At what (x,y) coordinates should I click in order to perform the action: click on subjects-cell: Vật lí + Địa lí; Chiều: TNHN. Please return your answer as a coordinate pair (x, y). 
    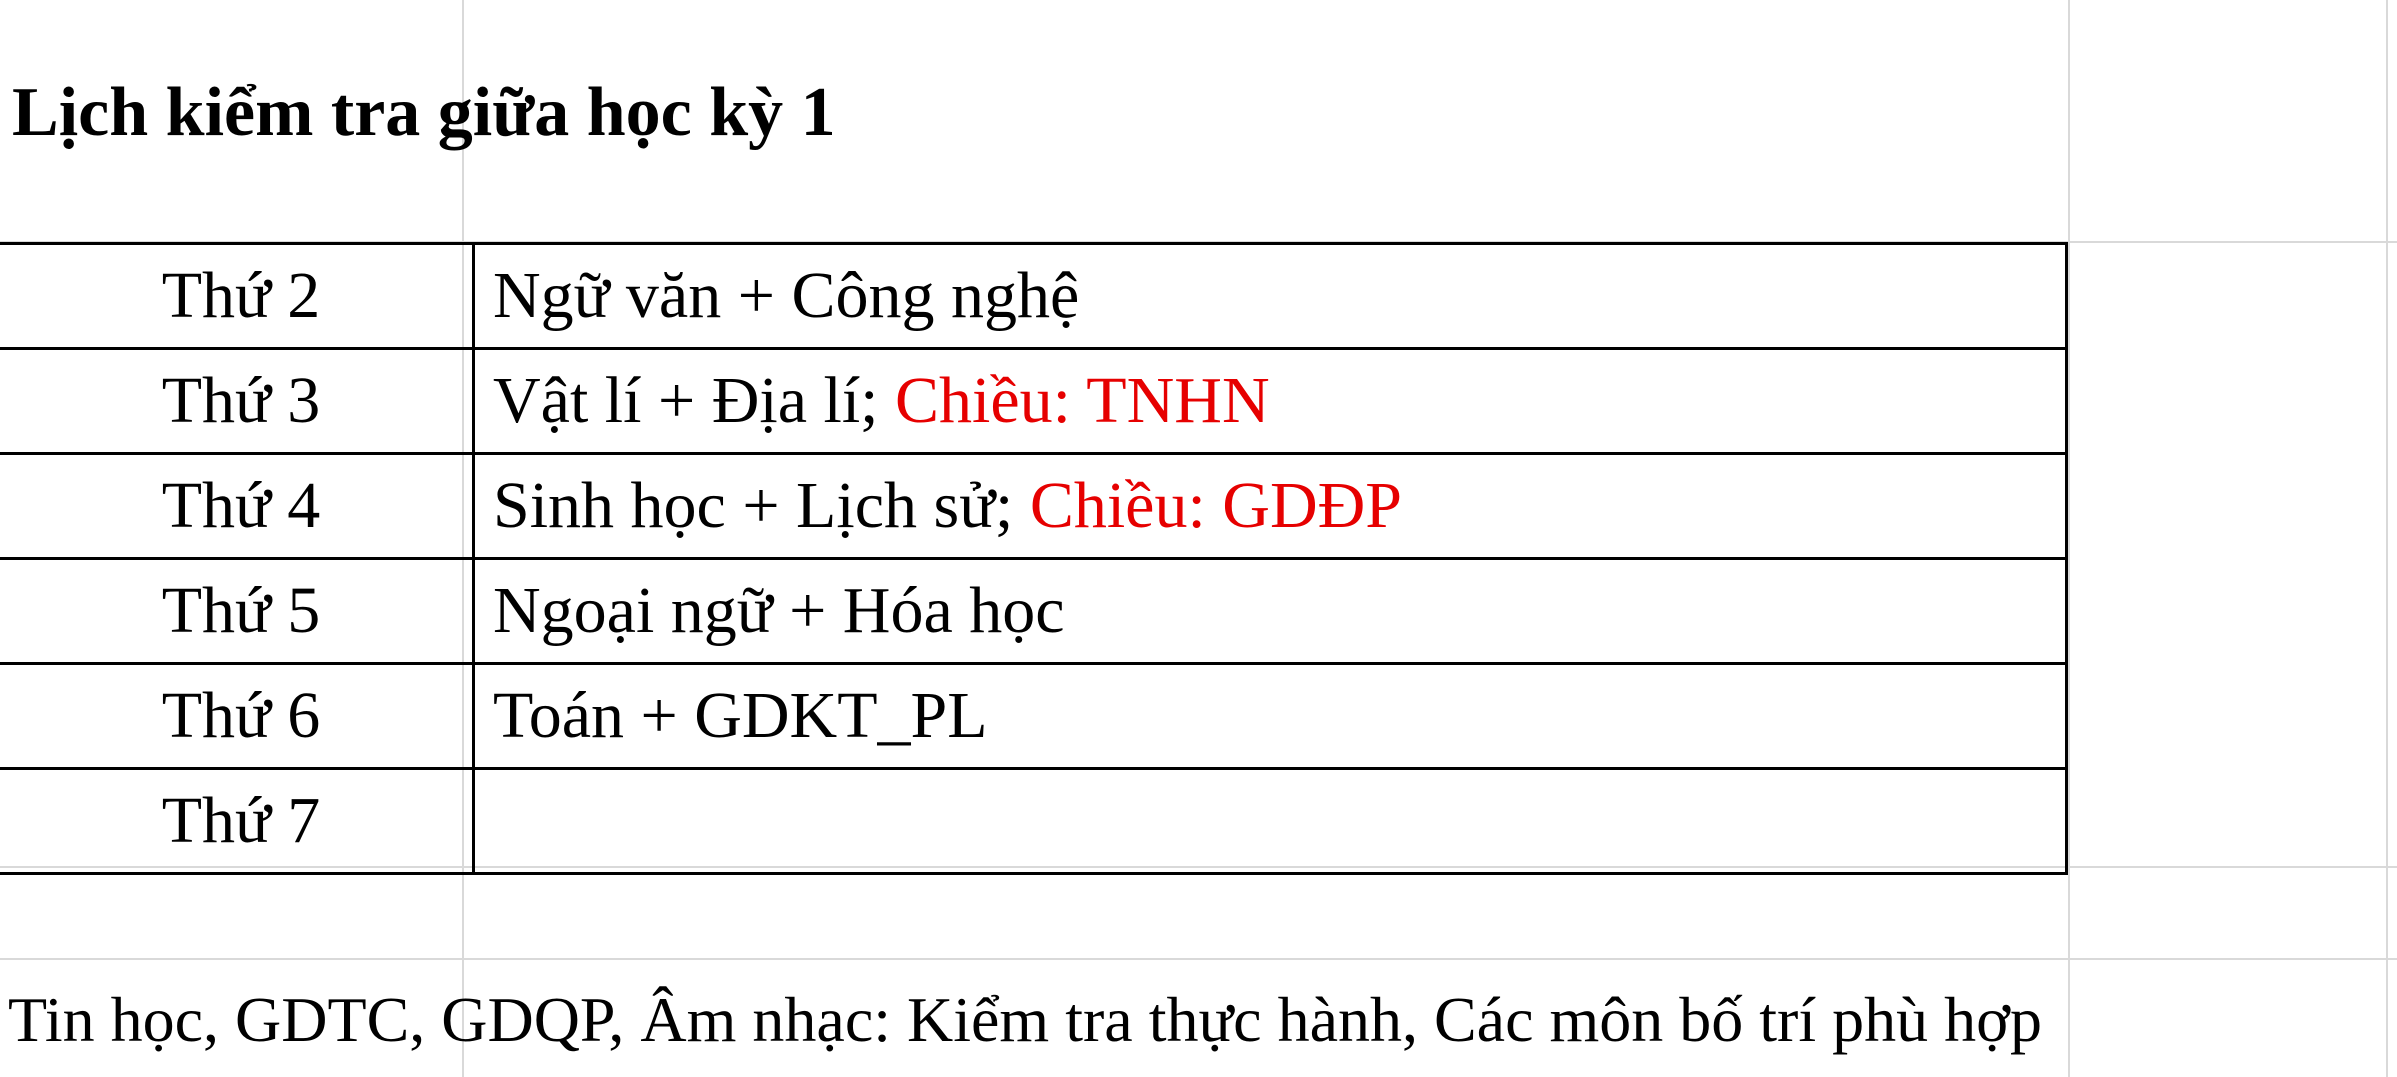
    Looking at the image, I should click on (1270, 401).